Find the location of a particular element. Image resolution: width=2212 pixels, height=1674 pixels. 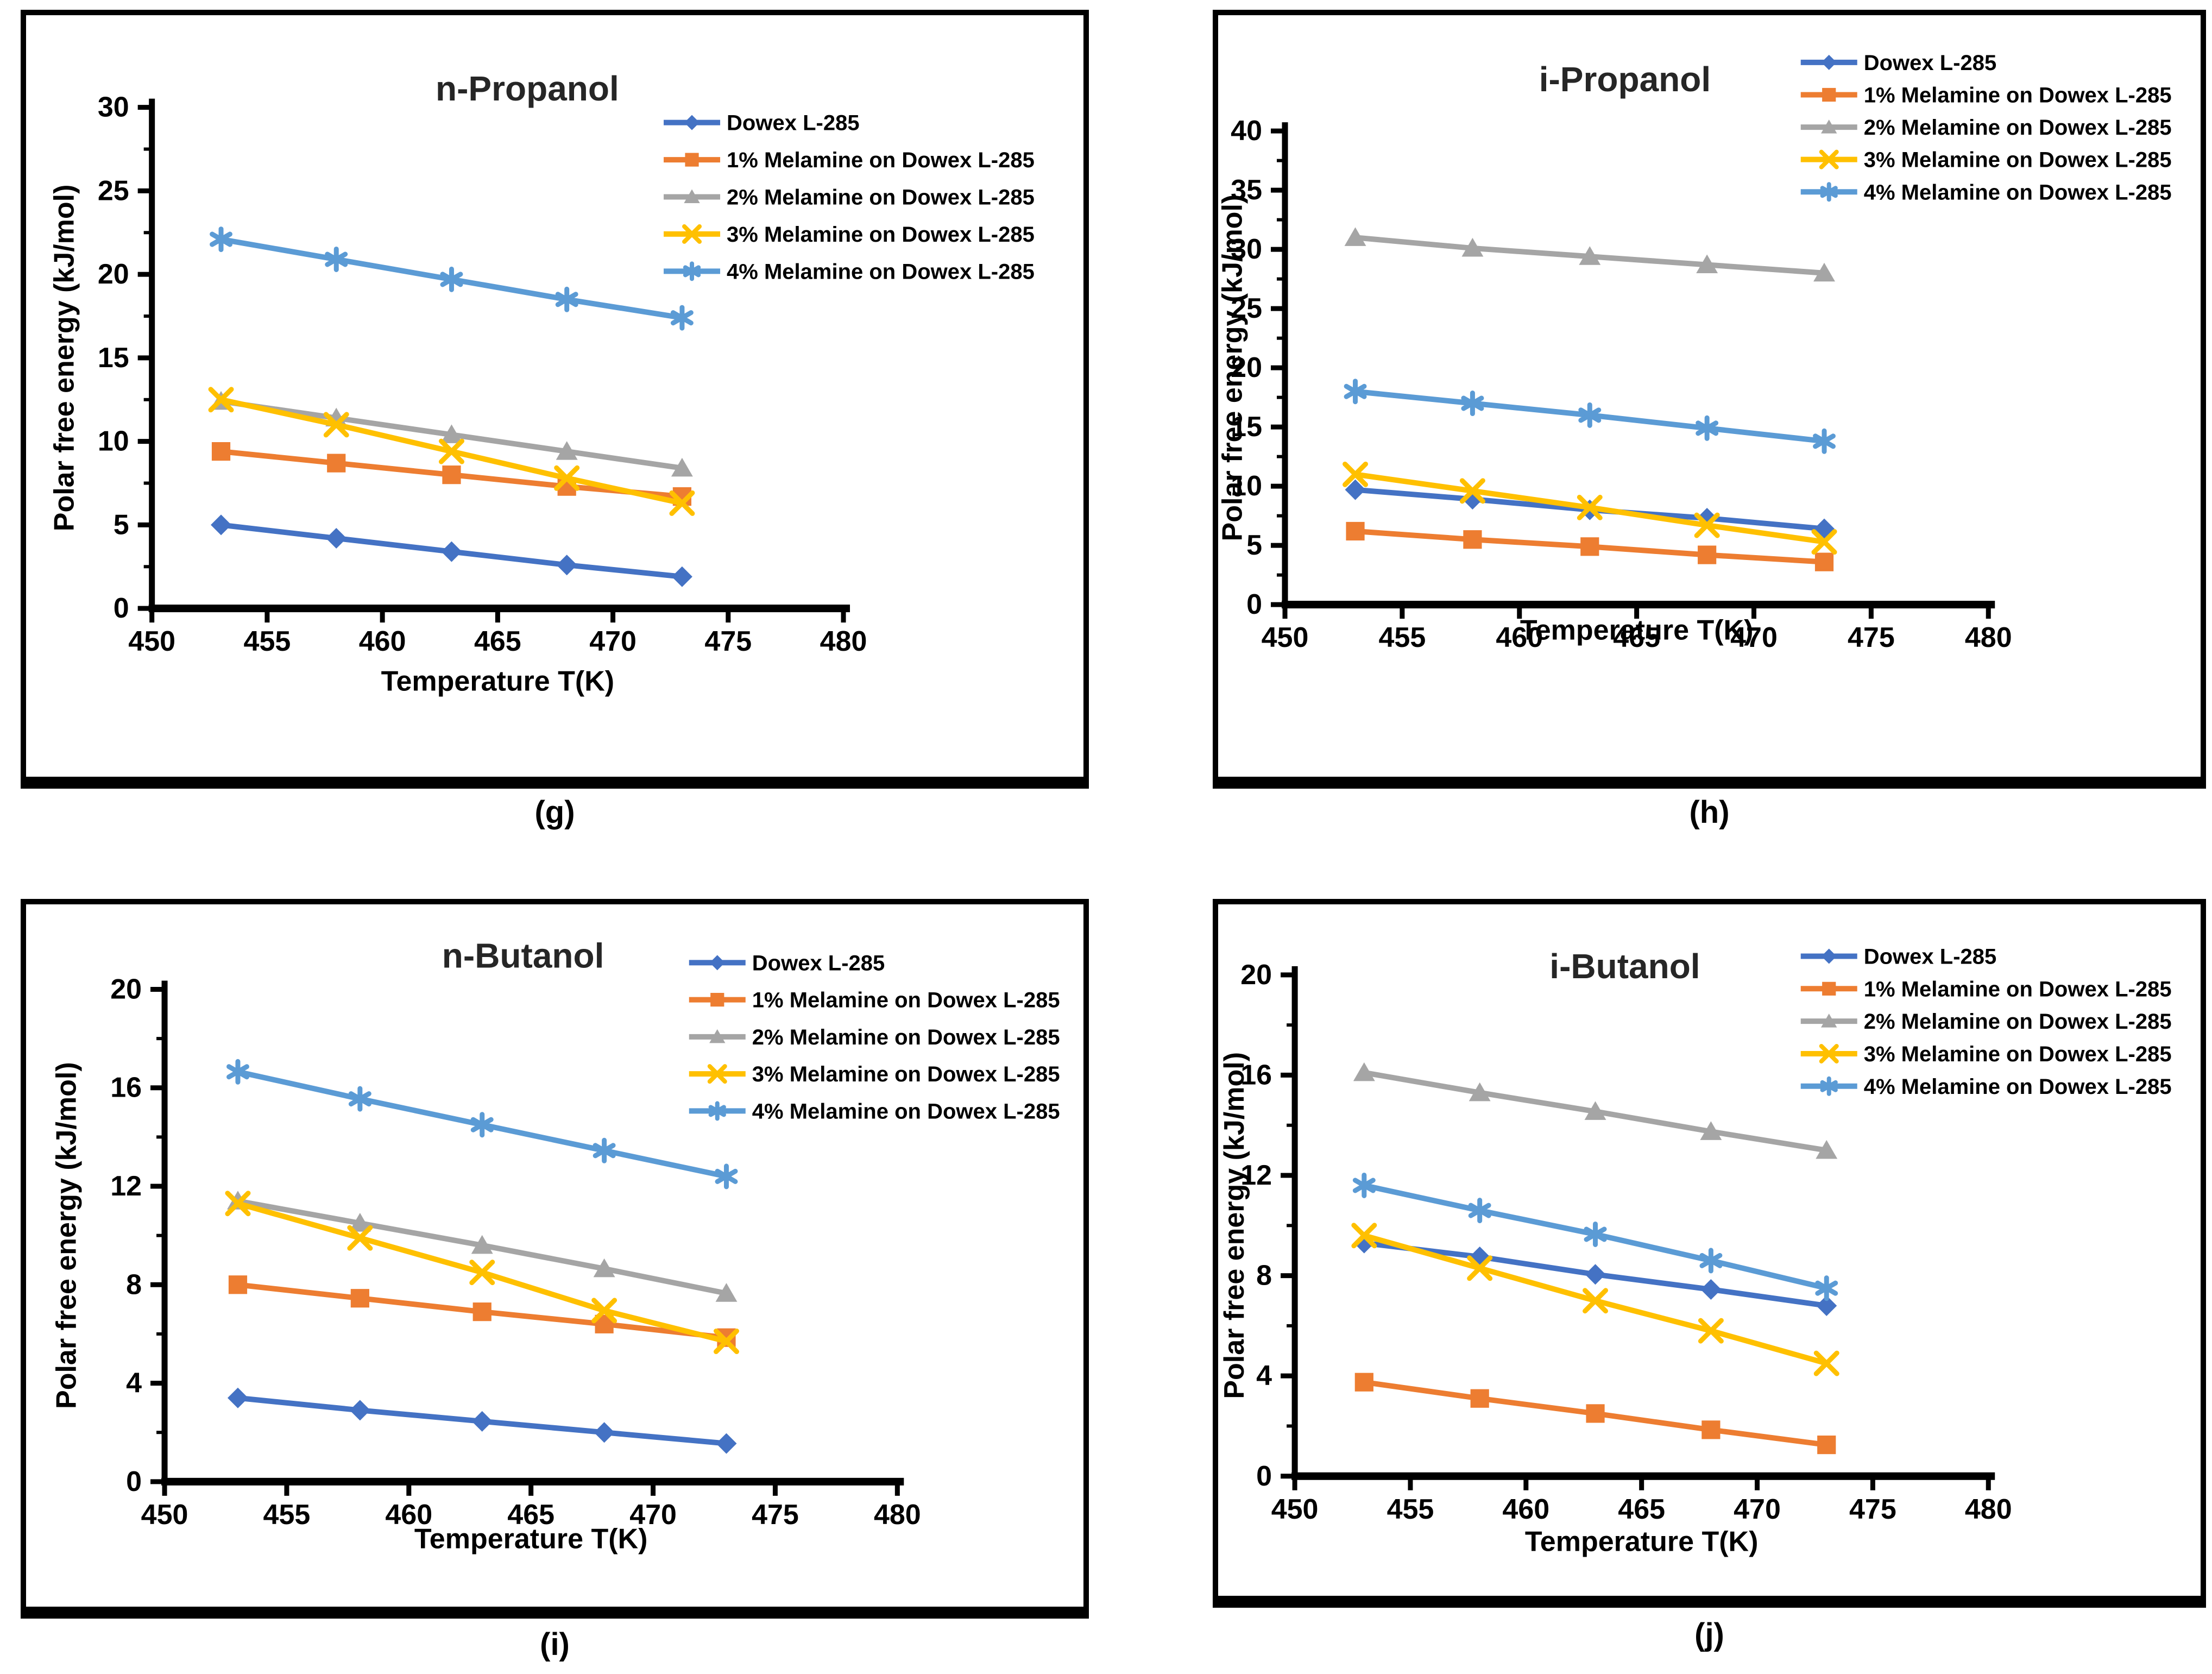

legend-label: 3% Melamine on Dowex L-285 is located at coordinates (881, 235).